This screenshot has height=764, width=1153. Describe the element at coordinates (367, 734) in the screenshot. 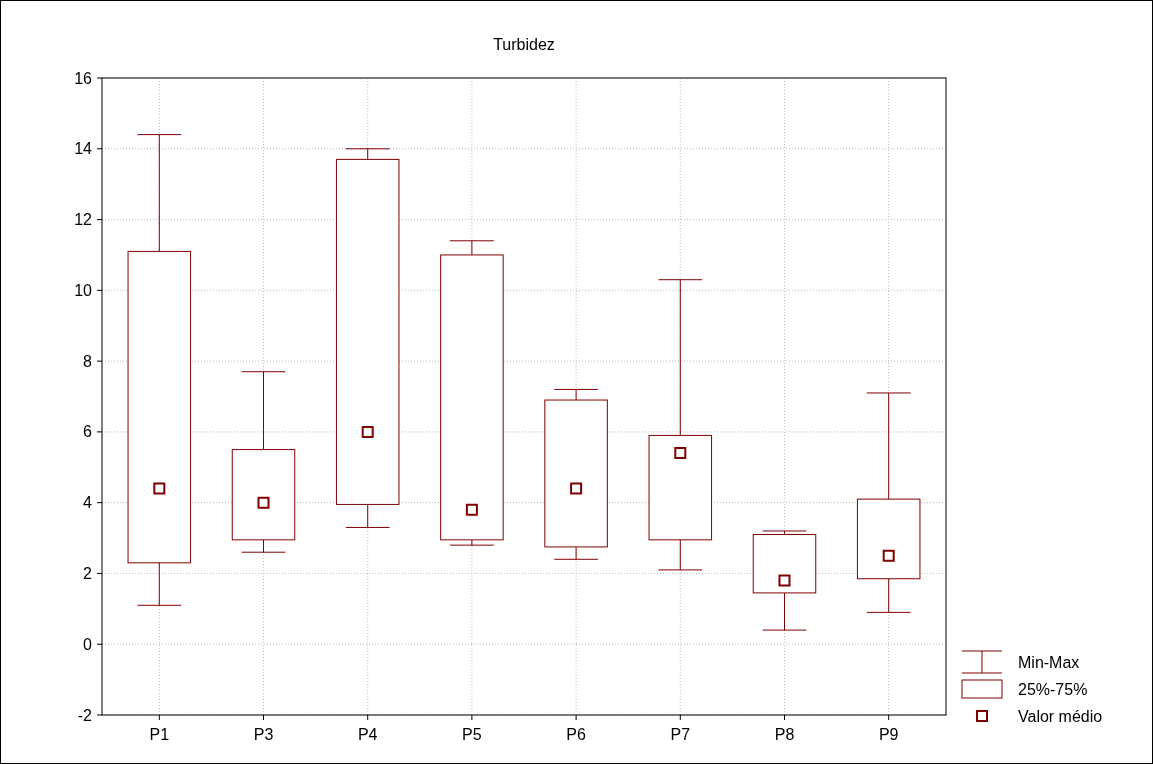

I see `x-tick-label: P4` at that location.